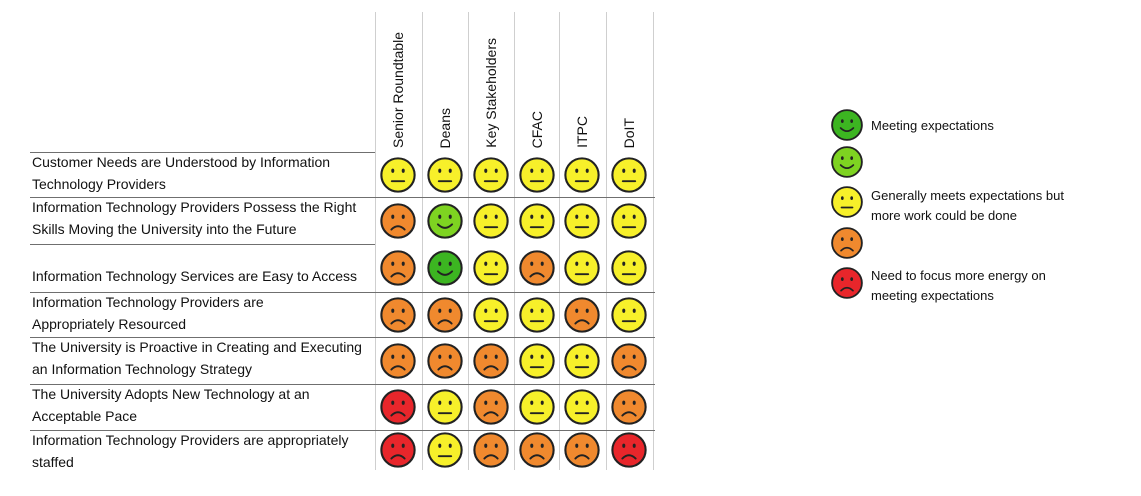 The height and width of the screenshot is (496, 1141). I want to click on column-header-label: Deans, so click(444, 127).